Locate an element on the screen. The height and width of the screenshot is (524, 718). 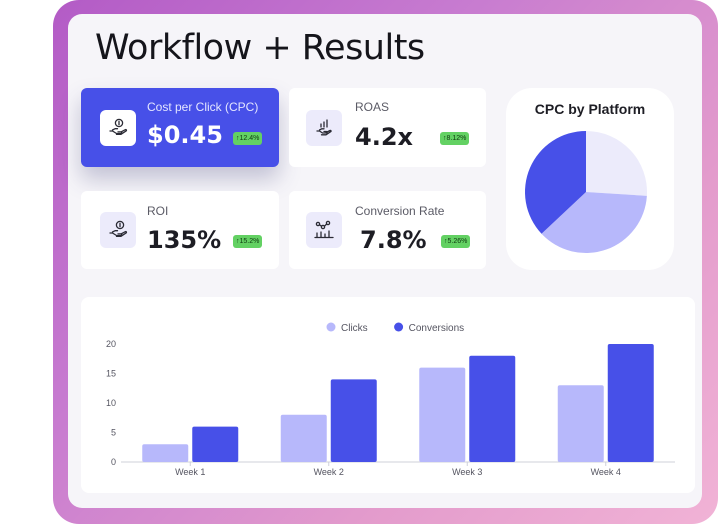
y-tick-label: 5 is located at coordinates (113, 433).